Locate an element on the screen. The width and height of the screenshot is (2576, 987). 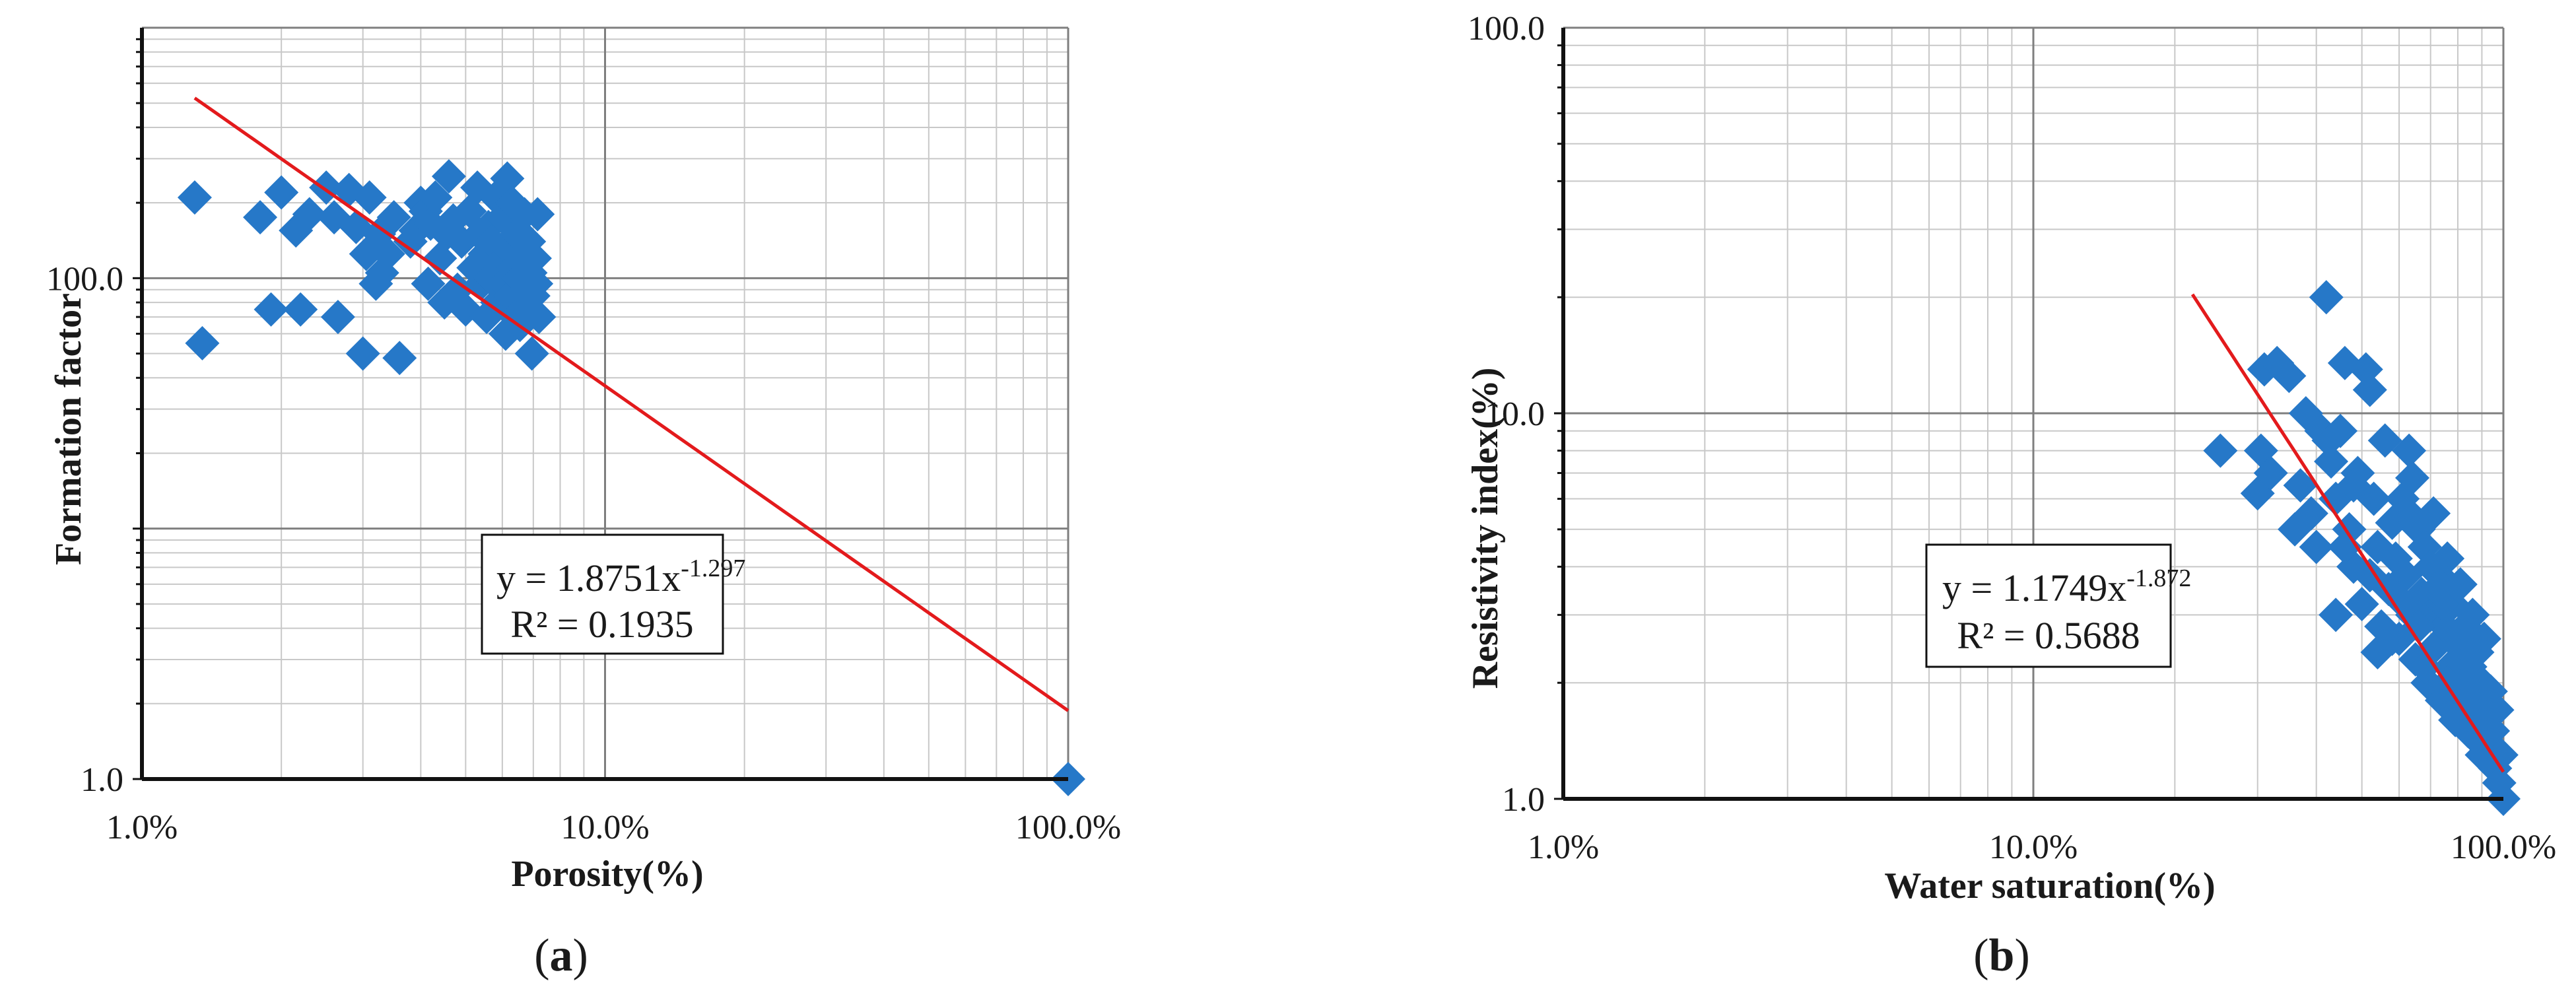
chart-b-fit-line is located at coordinates (2347, 533).